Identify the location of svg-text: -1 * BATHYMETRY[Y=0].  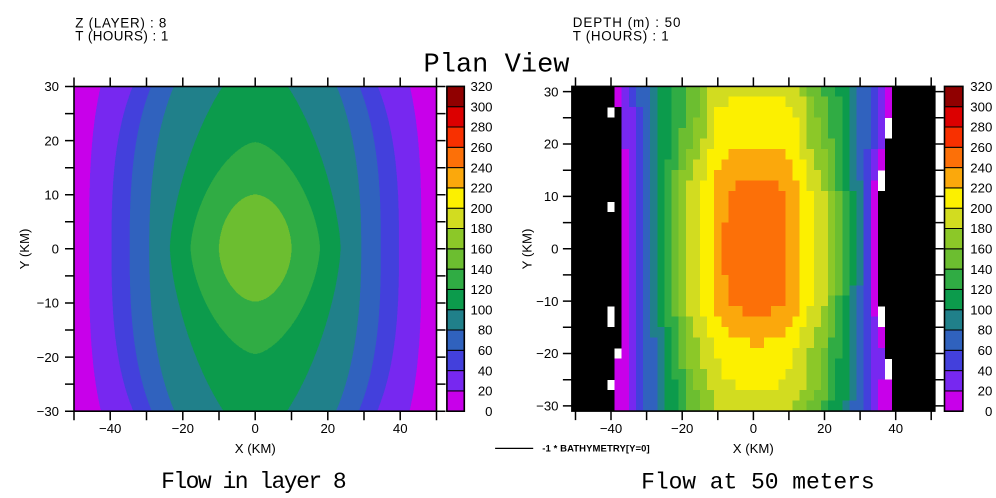
(595, 449).